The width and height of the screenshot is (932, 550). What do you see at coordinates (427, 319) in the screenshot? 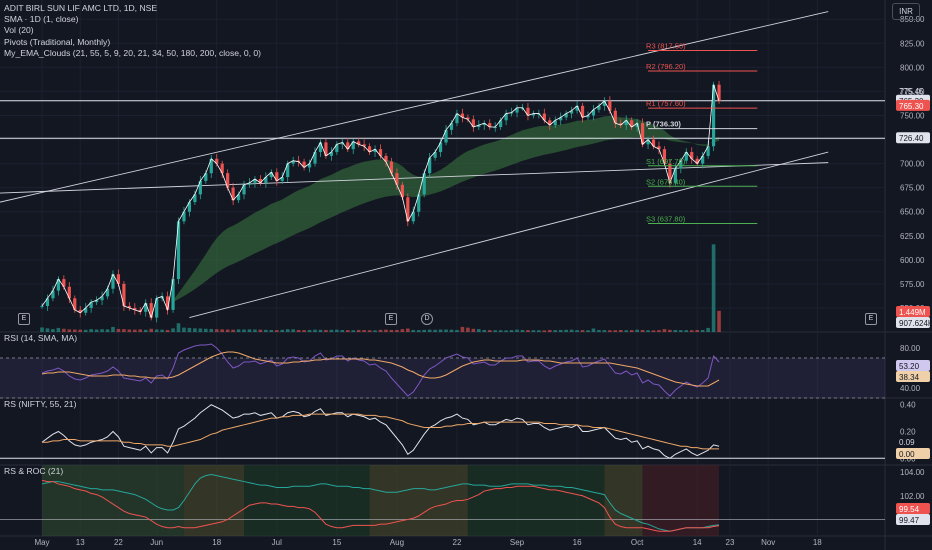
I see `dividend-flag: D` at bounding box center [427, 319].